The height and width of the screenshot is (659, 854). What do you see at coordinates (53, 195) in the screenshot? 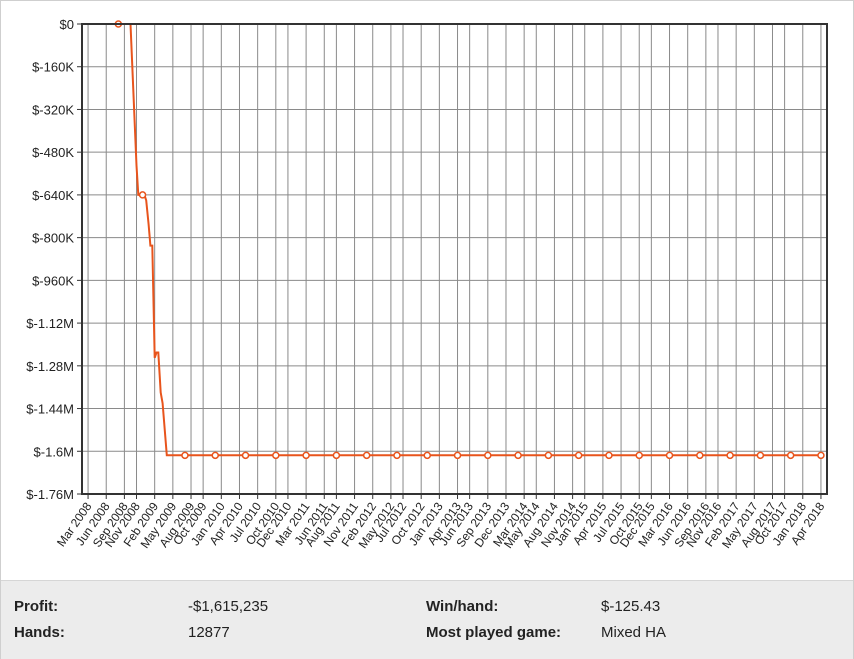
I see `y-tick-label: $-640K` at bounding box center [53, 195].